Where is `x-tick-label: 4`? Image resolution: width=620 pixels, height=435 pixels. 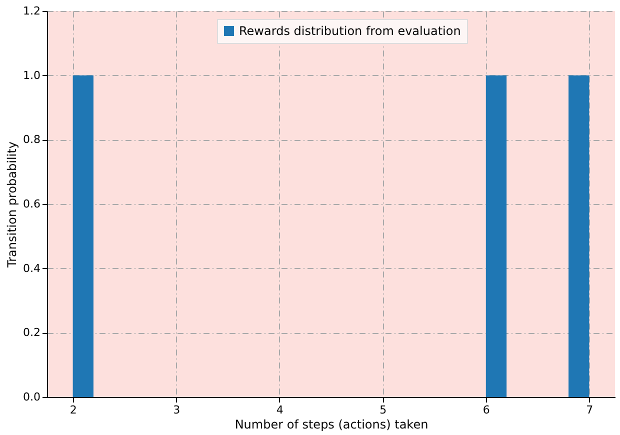 x-tick-label: 4 is located at coordinates (280, 410).